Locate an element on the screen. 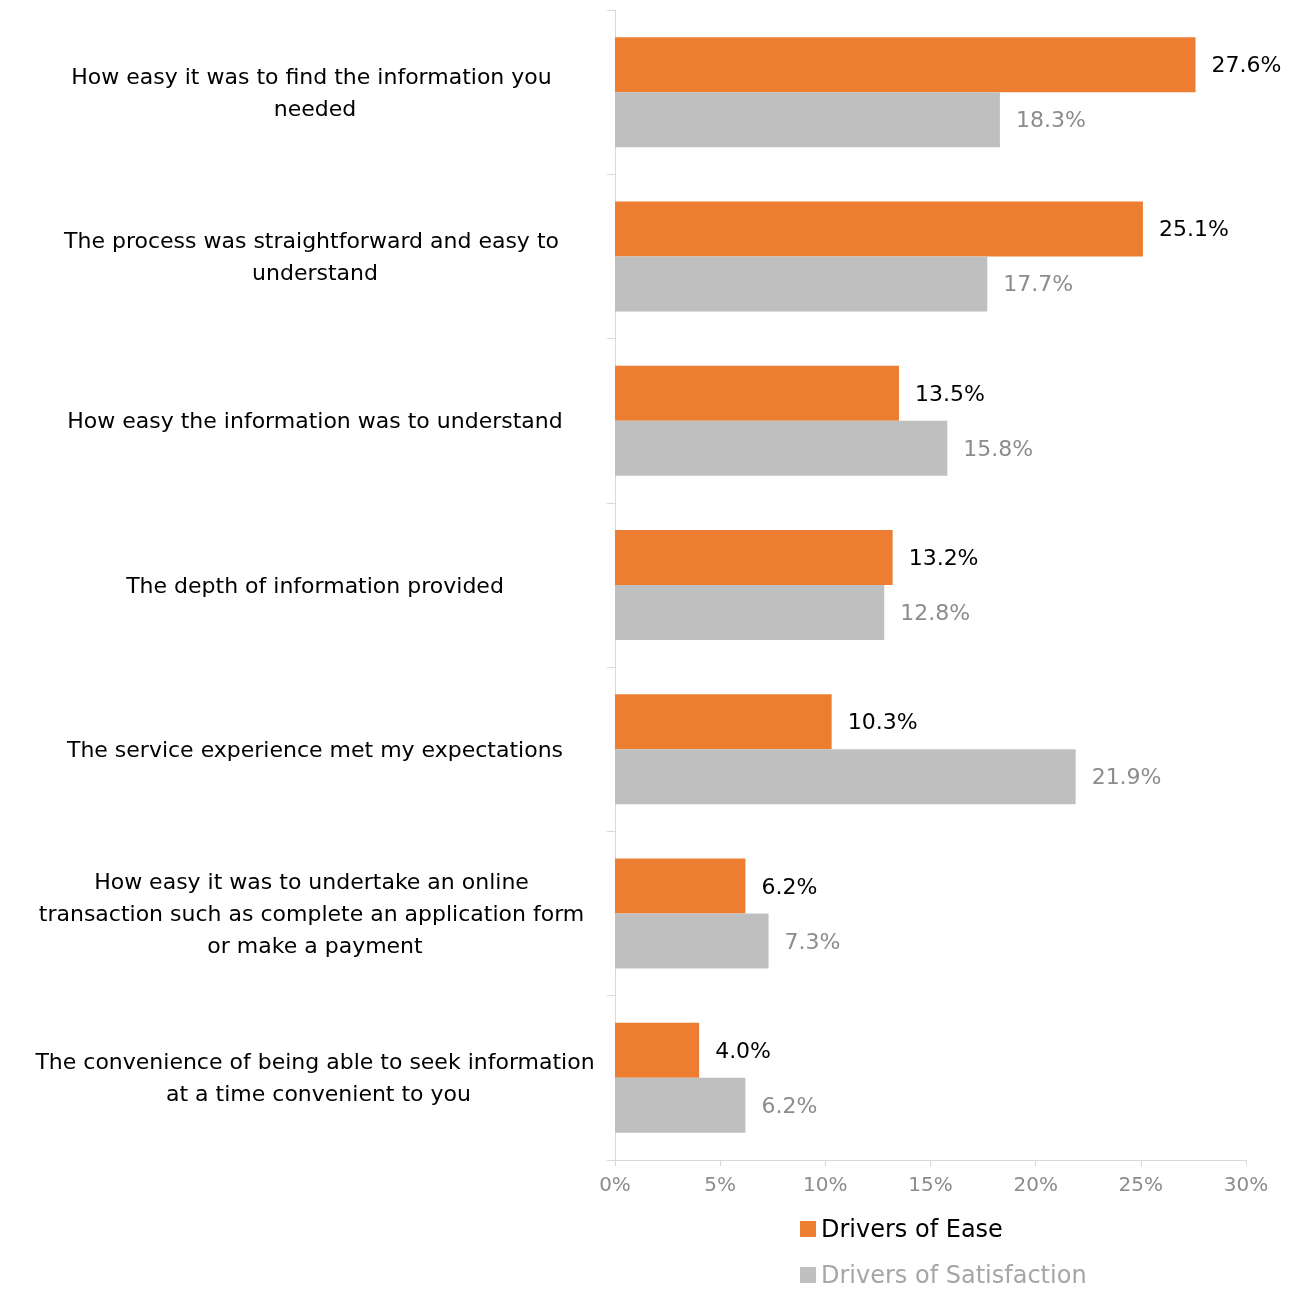 The image size is (1296, 1292). x-tick-label: 25% is located at coordinates (1141, 1184).